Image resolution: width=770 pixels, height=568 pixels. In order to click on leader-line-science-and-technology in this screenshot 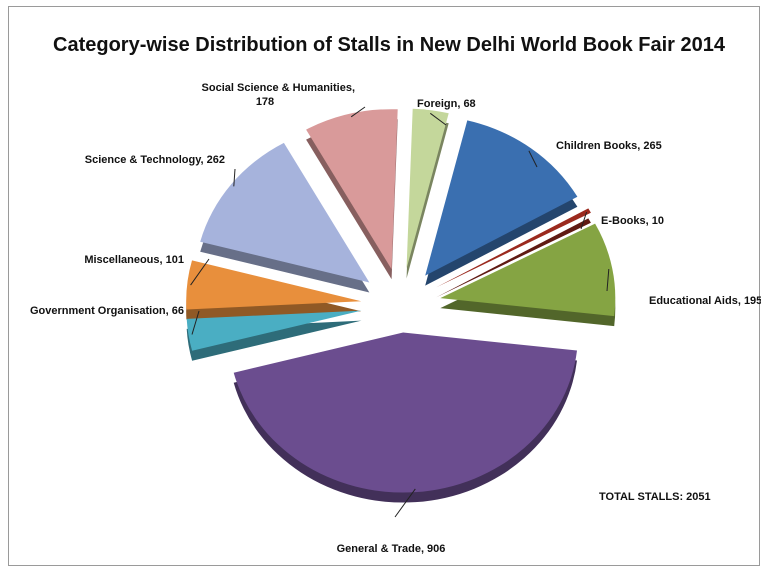, I will do `click(234, 177)`.